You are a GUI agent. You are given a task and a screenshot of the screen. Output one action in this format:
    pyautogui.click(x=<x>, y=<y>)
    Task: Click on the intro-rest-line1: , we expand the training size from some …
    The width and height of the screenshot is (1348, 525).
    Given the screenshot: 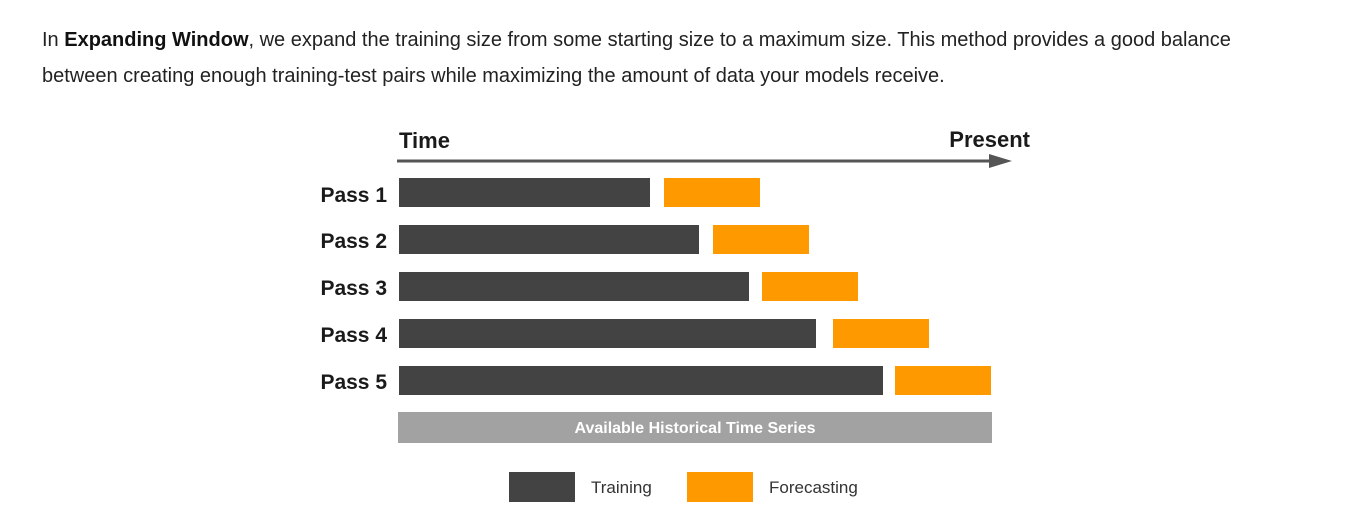 What is the action you would take?
    pyautogui.click(x=739, y=40)
    